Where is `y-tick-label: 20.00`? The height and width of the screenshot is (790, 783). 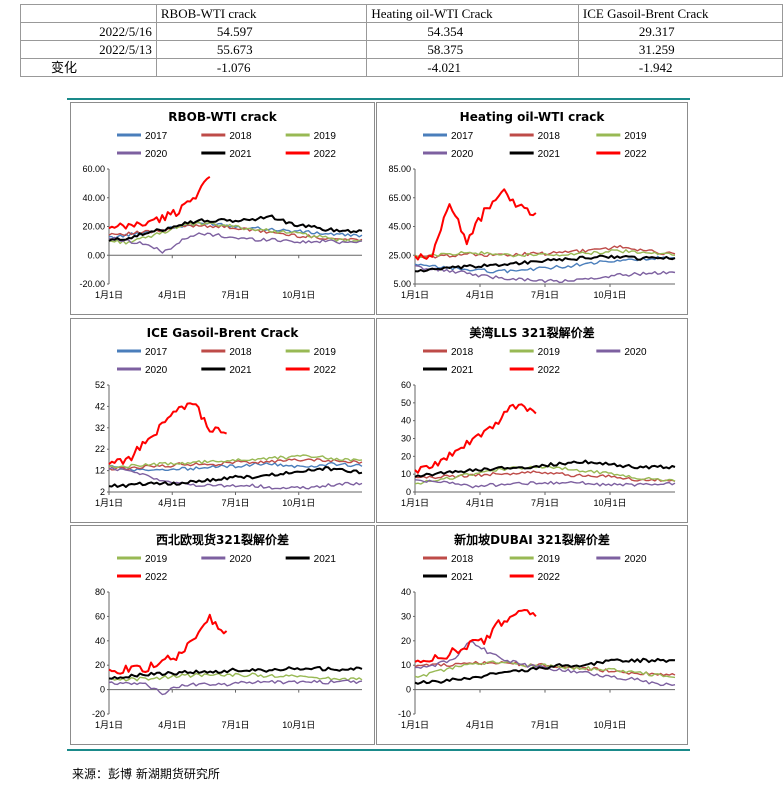 y-tick-label: 20.00 is located at coordinates (93, 227).